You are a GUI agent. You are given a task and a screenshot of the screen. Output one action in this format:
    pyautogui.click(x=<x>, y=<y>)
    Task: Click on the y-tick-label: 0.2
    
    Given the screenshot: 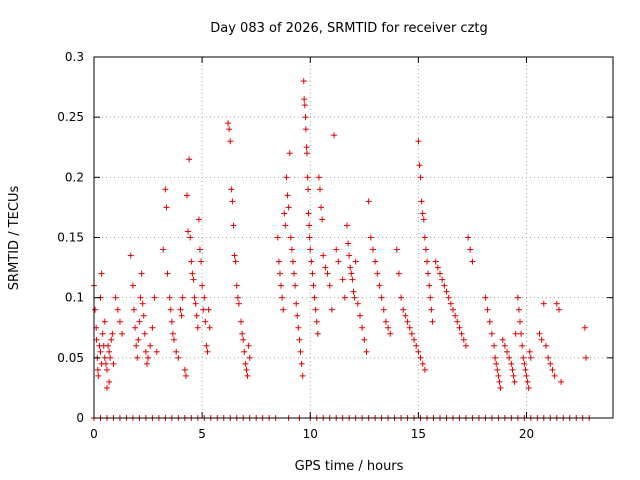 What is the action you would take?
    pyautogui.click(x=74, y=177)
    